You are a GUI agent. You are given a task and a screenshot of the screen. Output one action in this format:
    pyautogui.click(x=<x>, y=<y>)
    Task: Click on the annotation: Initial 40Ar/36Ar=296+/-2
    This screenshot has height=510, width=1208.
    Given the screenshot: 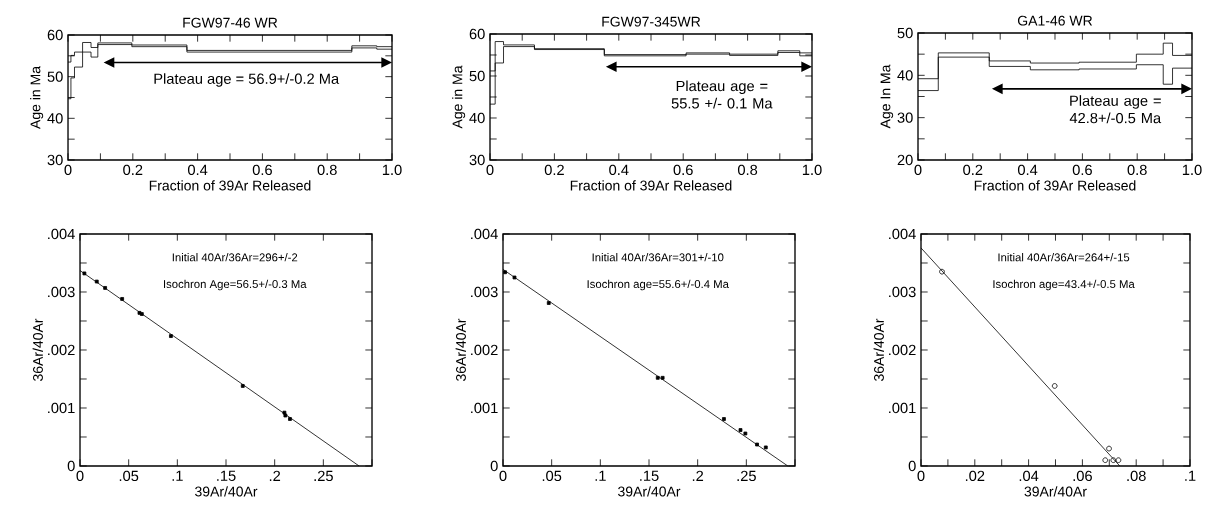 What is the action you would take?
    pyautogui.click(x=235, y=257)
    